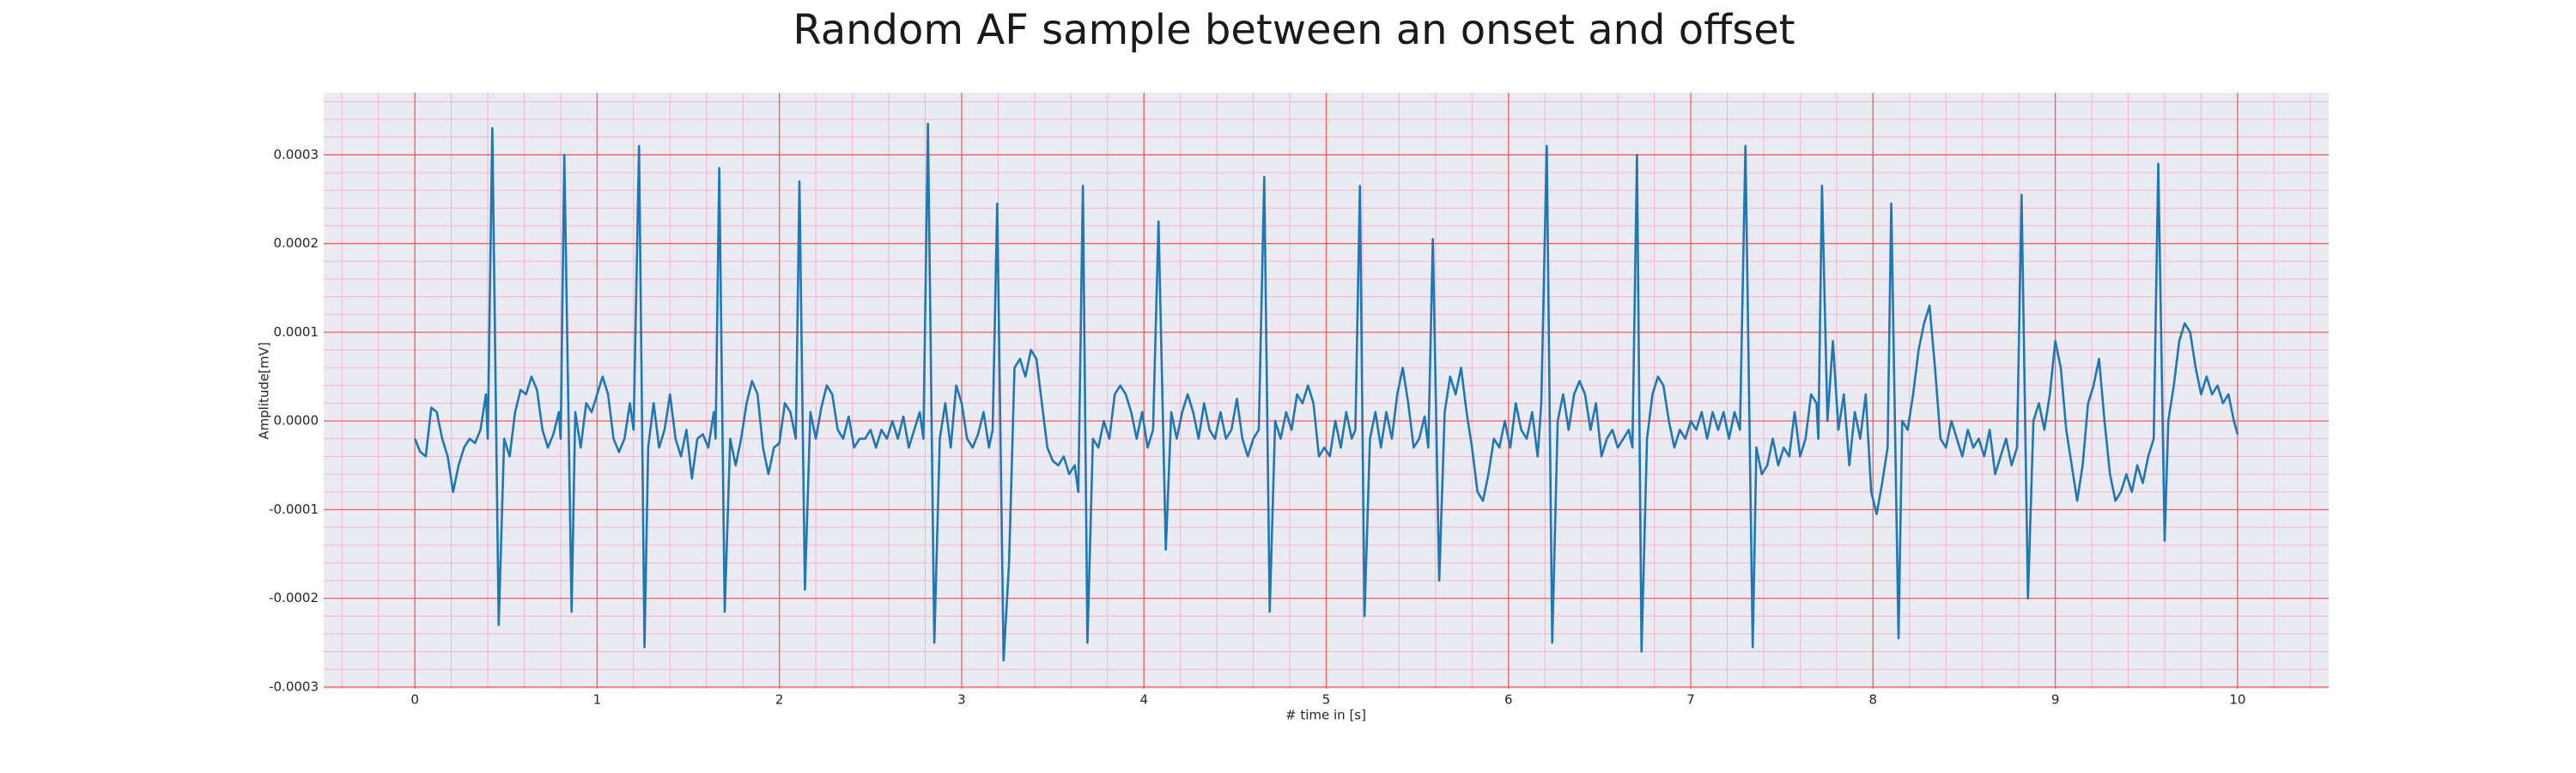  I want to click on x-tick-label: 0, so click(414, 700).